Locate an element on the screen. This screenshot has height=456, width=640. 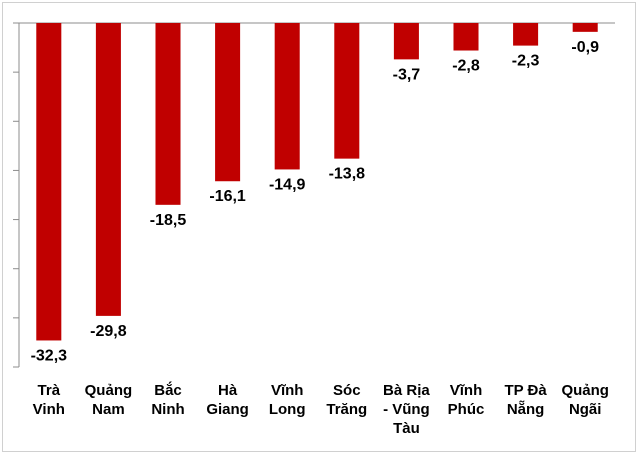
category-label: Quảng Ngãi is located at coordinates (585, 400).